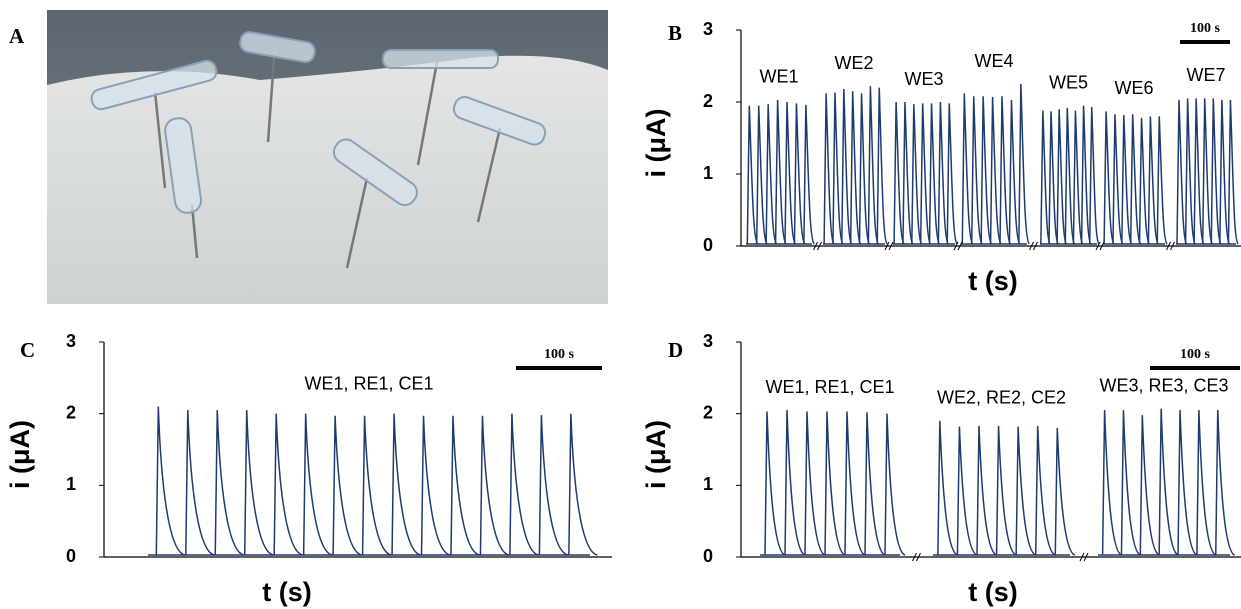 This screenshot has width=1241, height=609. Describe the element at coordinates (1001, 398) in the screenshot. I see `series-label: WE2, RE2, CE2` at that location.